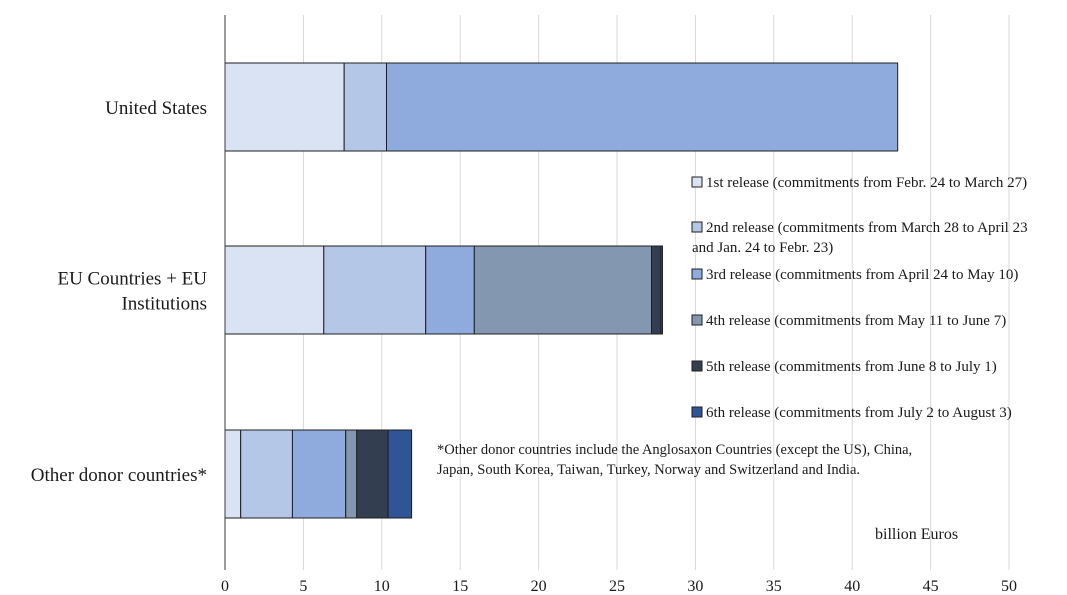 The width and height of the screenshot is (1067, 595). I want to click on x-tick-label-50: 50, so click(1009, 586).